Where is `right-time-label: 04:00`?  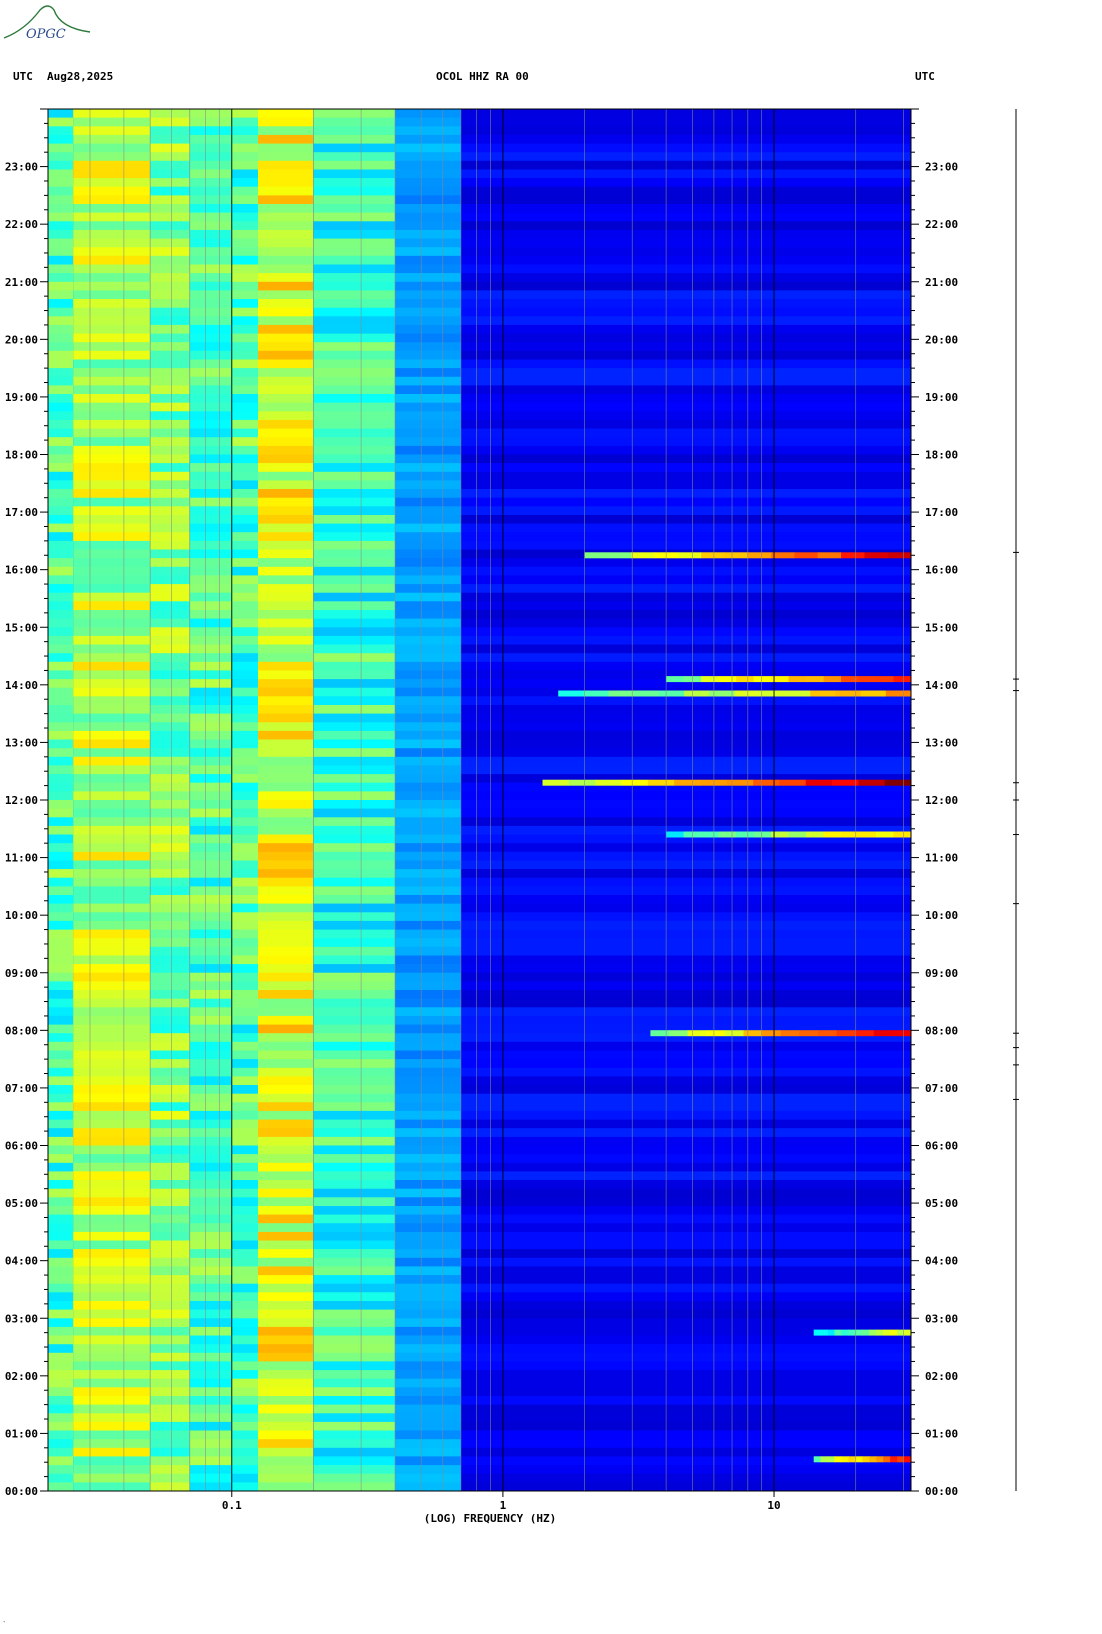 right-time-label: 04:00 is located at coordinates (941, 1261).